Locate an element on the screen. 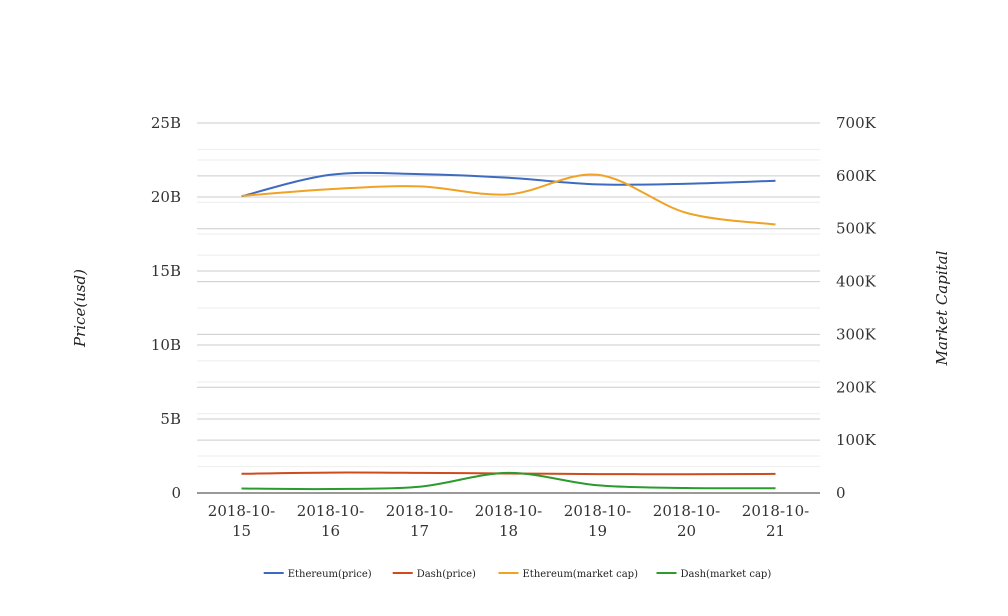 This screenshot has width=1008, height=616. legend-item-ethereum-price: Ethereum(price) is located at coordinates (317, 574).